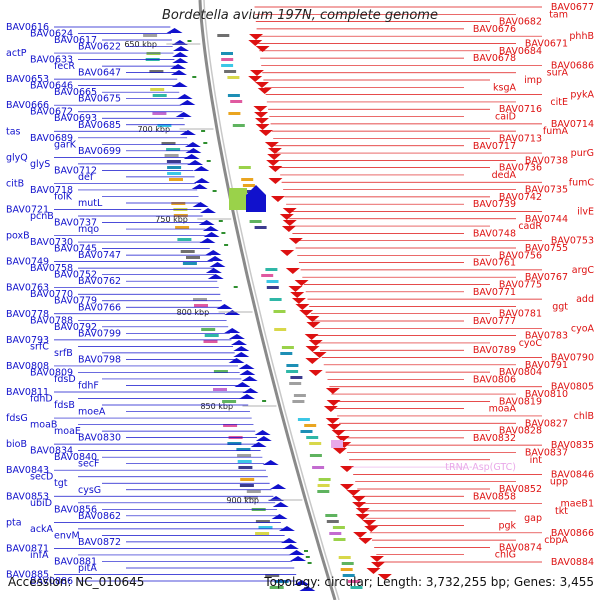 This screenshot has height=600, width=600. I want to click on gene-label-left: srfB, so click(63, 353).